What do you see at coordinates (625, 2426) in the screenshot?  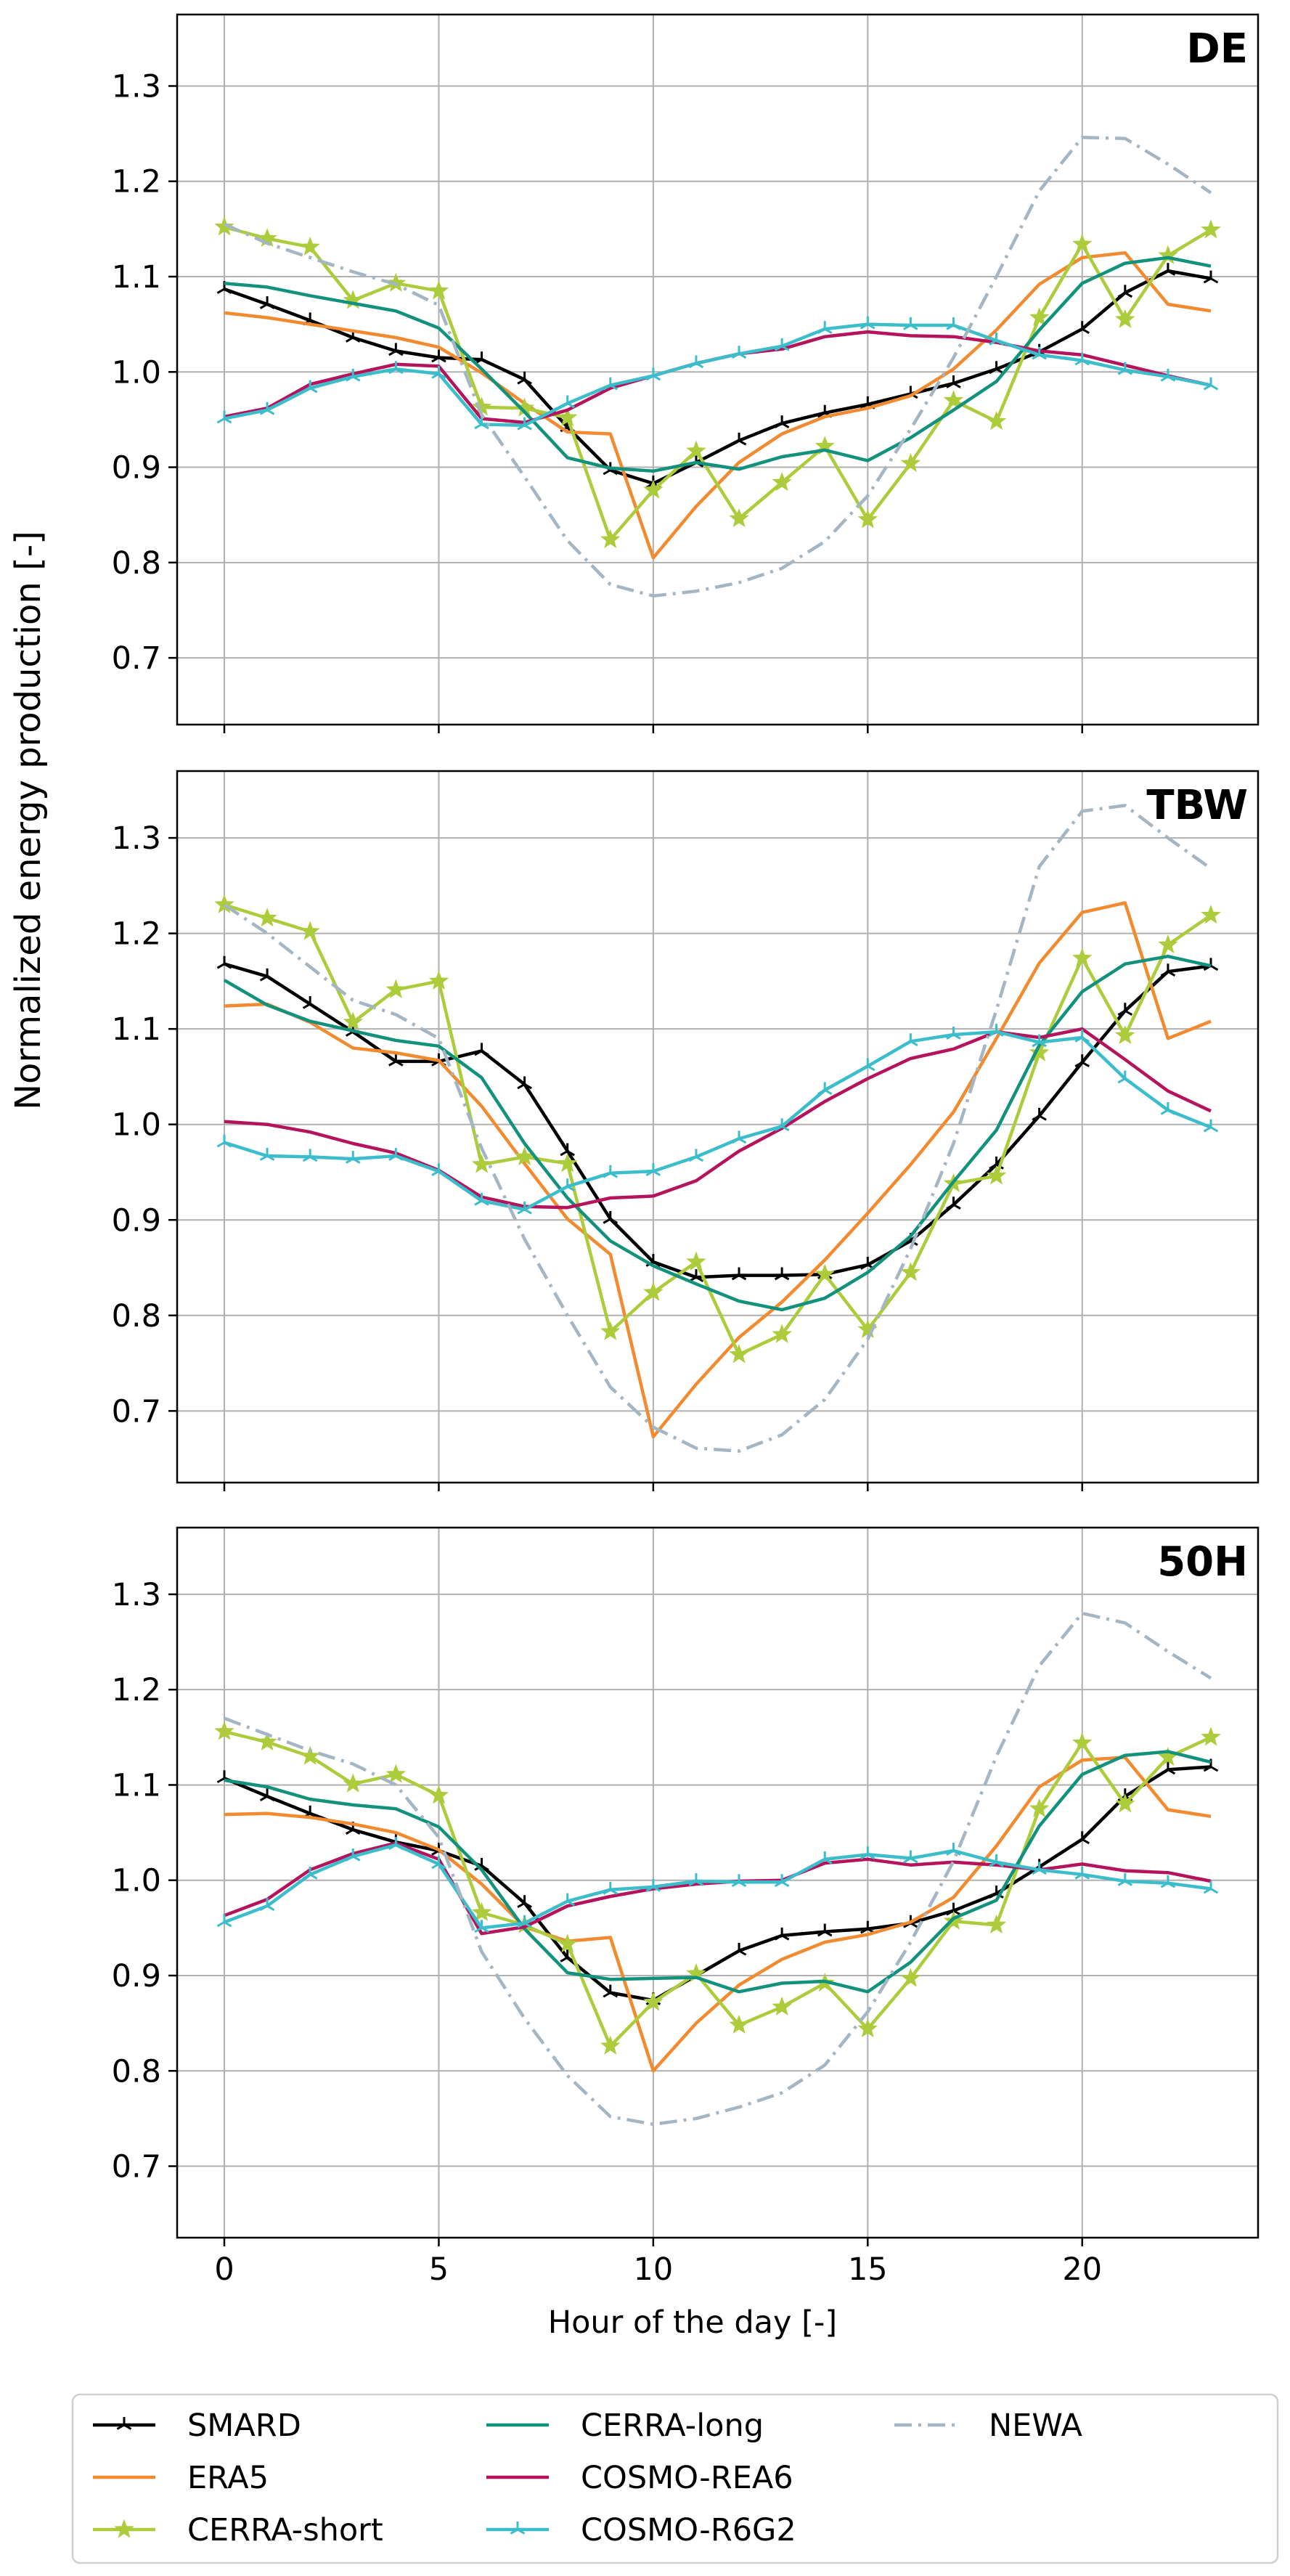 I see `legend-item-cerra-long: CERRA-long` at bounding box center [625, 2426].